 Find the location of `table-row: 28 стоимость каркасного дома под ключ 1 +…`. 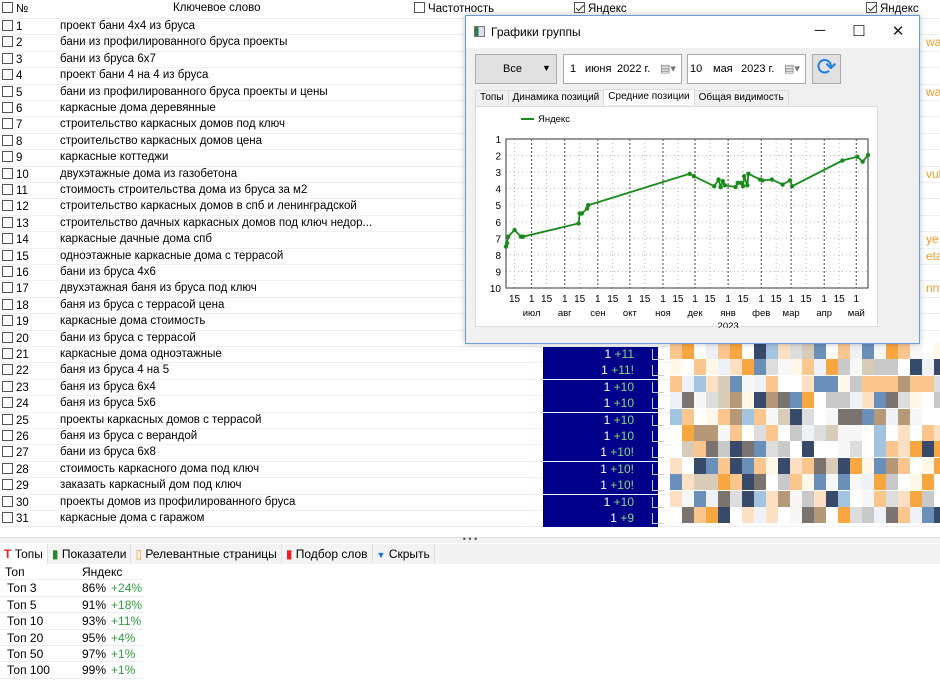

table-row: 28 стоимость каркасного дома под ключ 1 +… is located at coordinates (470, 470).